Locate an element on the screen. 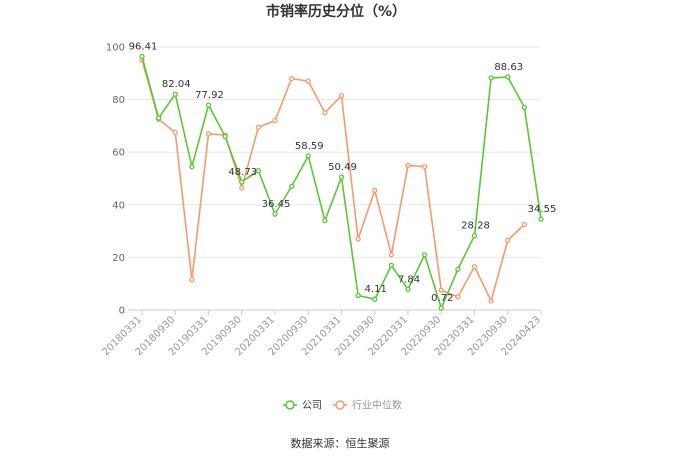  y-tick-label: 100 is located at coordinates (115, 48).